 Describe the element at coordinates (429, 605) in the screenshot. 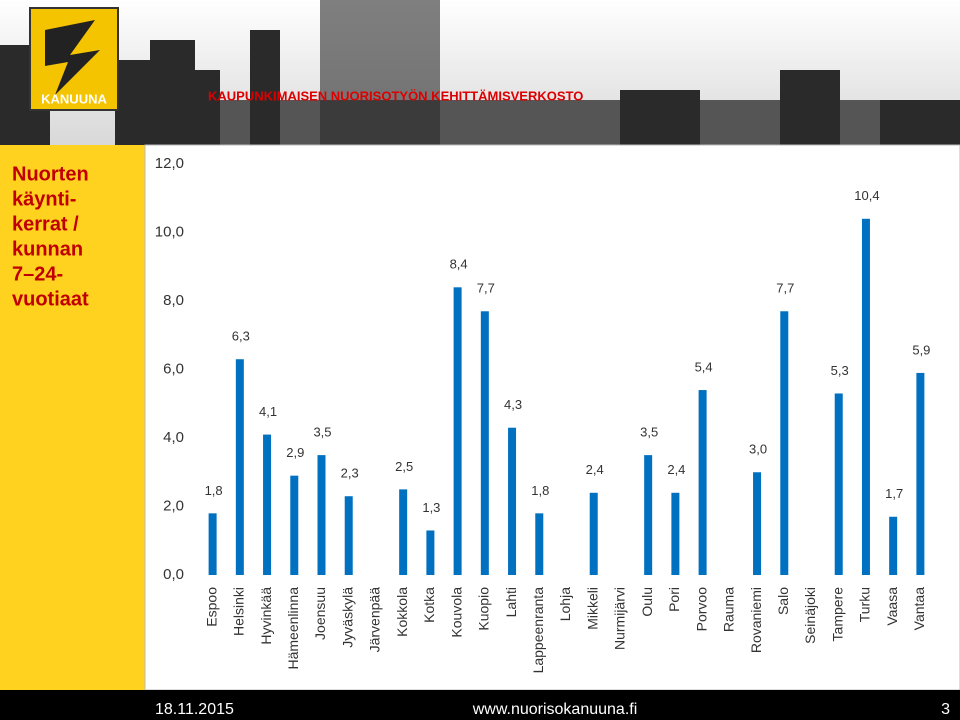

I see `x-tick-label: Kotka` at that location.